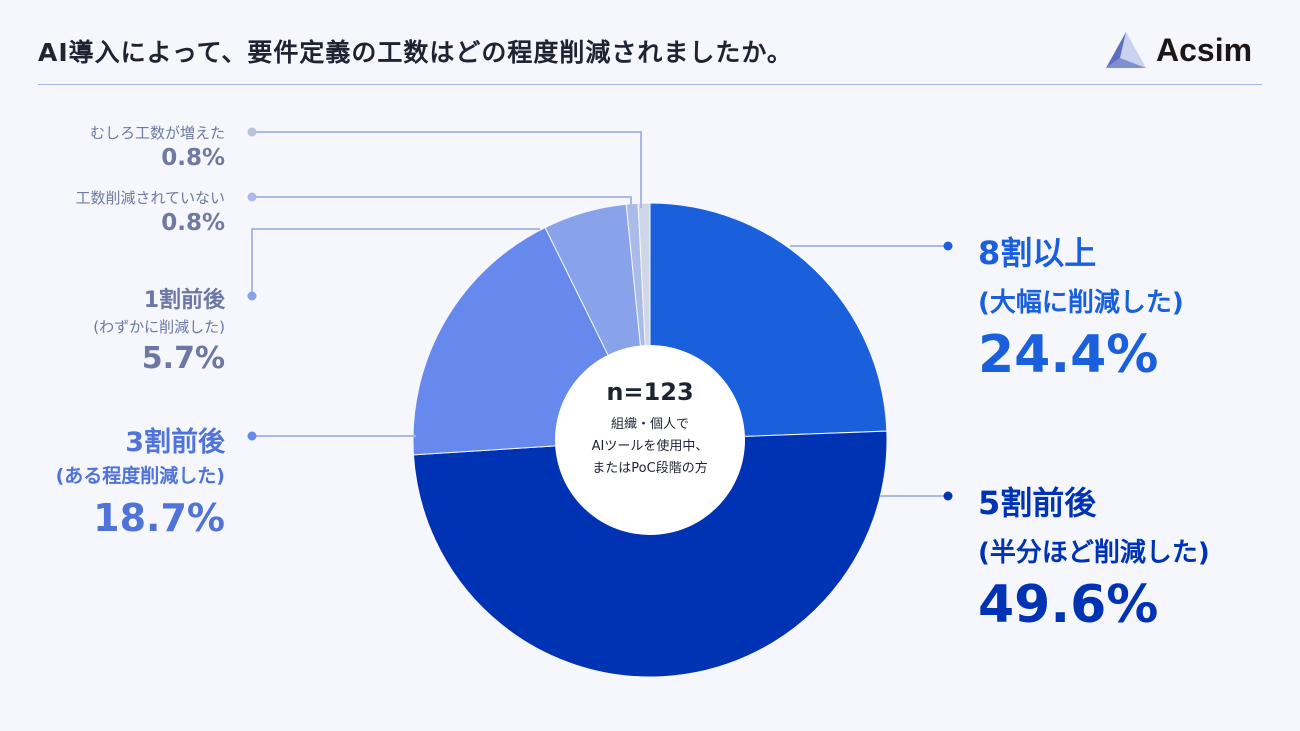 The width and height of the screenshot is (1300, 731). Describe the element at coordinates (415, 52) in the screenshot. I see `chart-title: AI導入によって、要件定義の工数はどの程度削減されましたか。` at that location.